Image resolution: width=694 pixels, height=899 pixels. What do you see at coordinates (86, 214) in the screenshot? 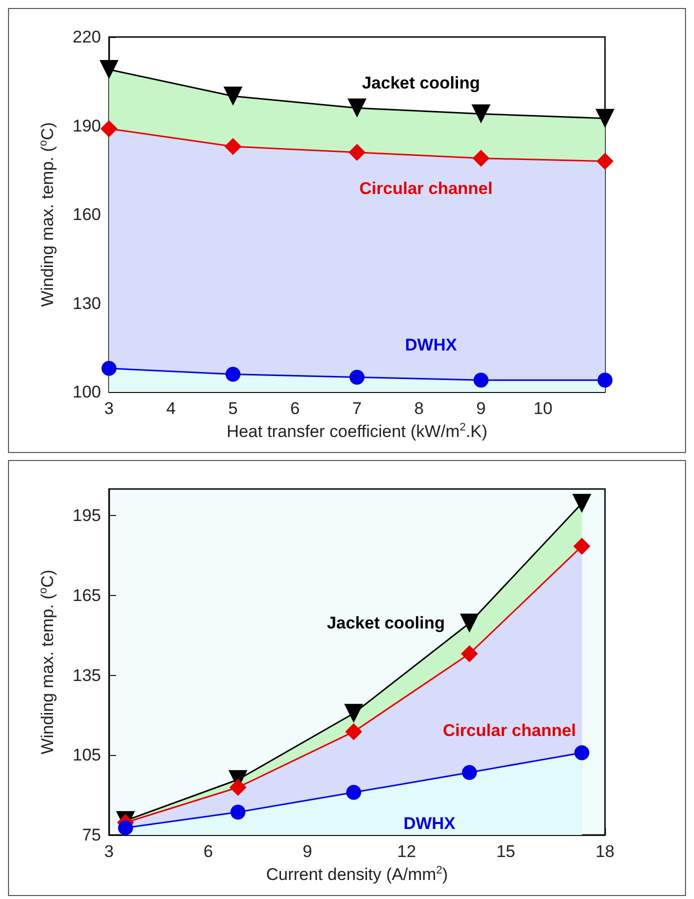
I see `y-tick-label: 160` at bounding box center [86, 214].